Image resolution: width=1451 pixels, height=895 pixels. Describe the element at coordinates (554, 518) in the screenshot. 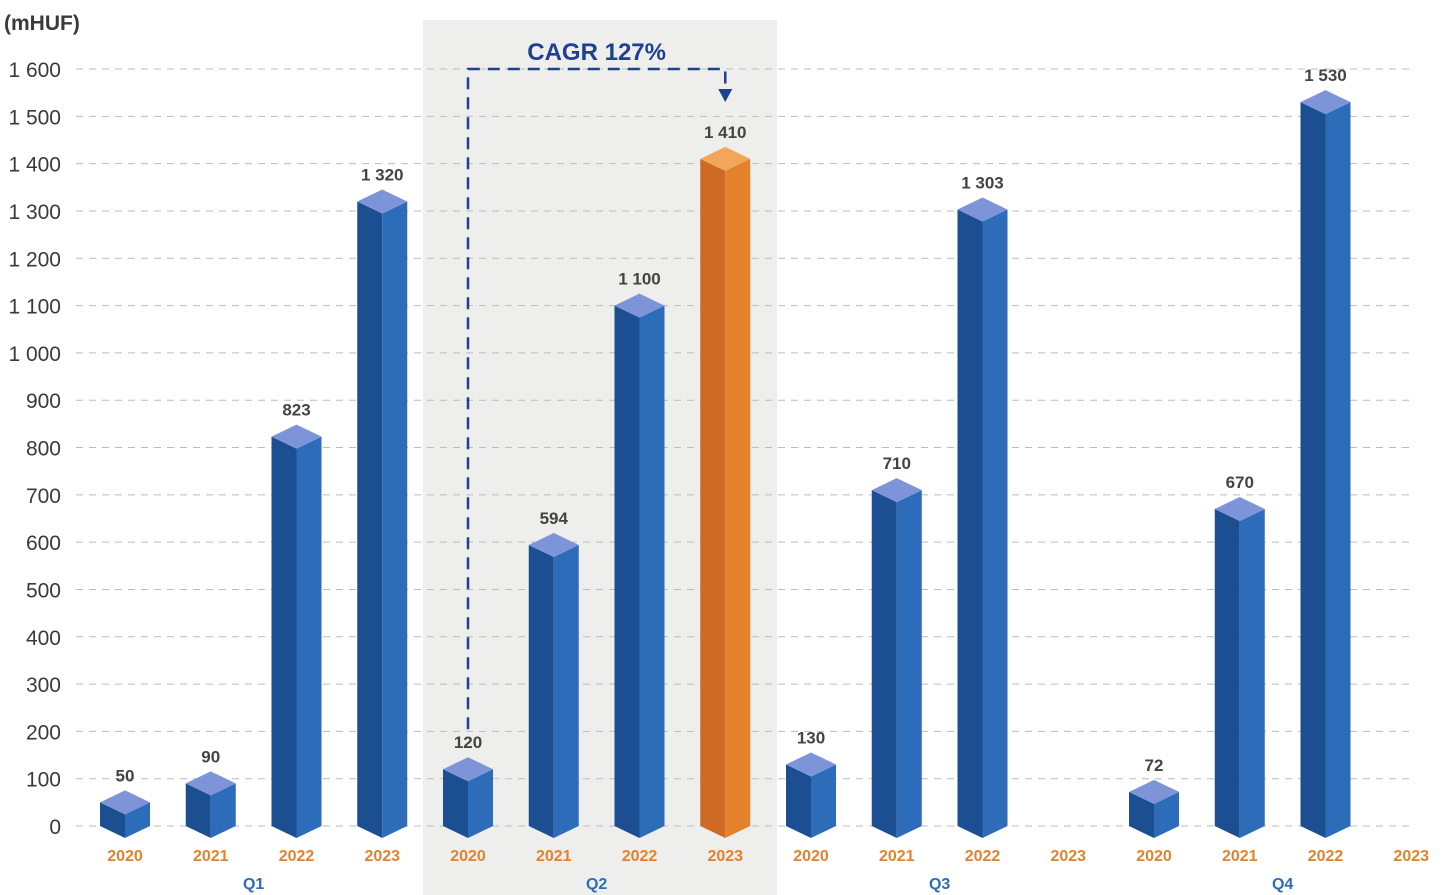

I see `value-label: 594` at that location.